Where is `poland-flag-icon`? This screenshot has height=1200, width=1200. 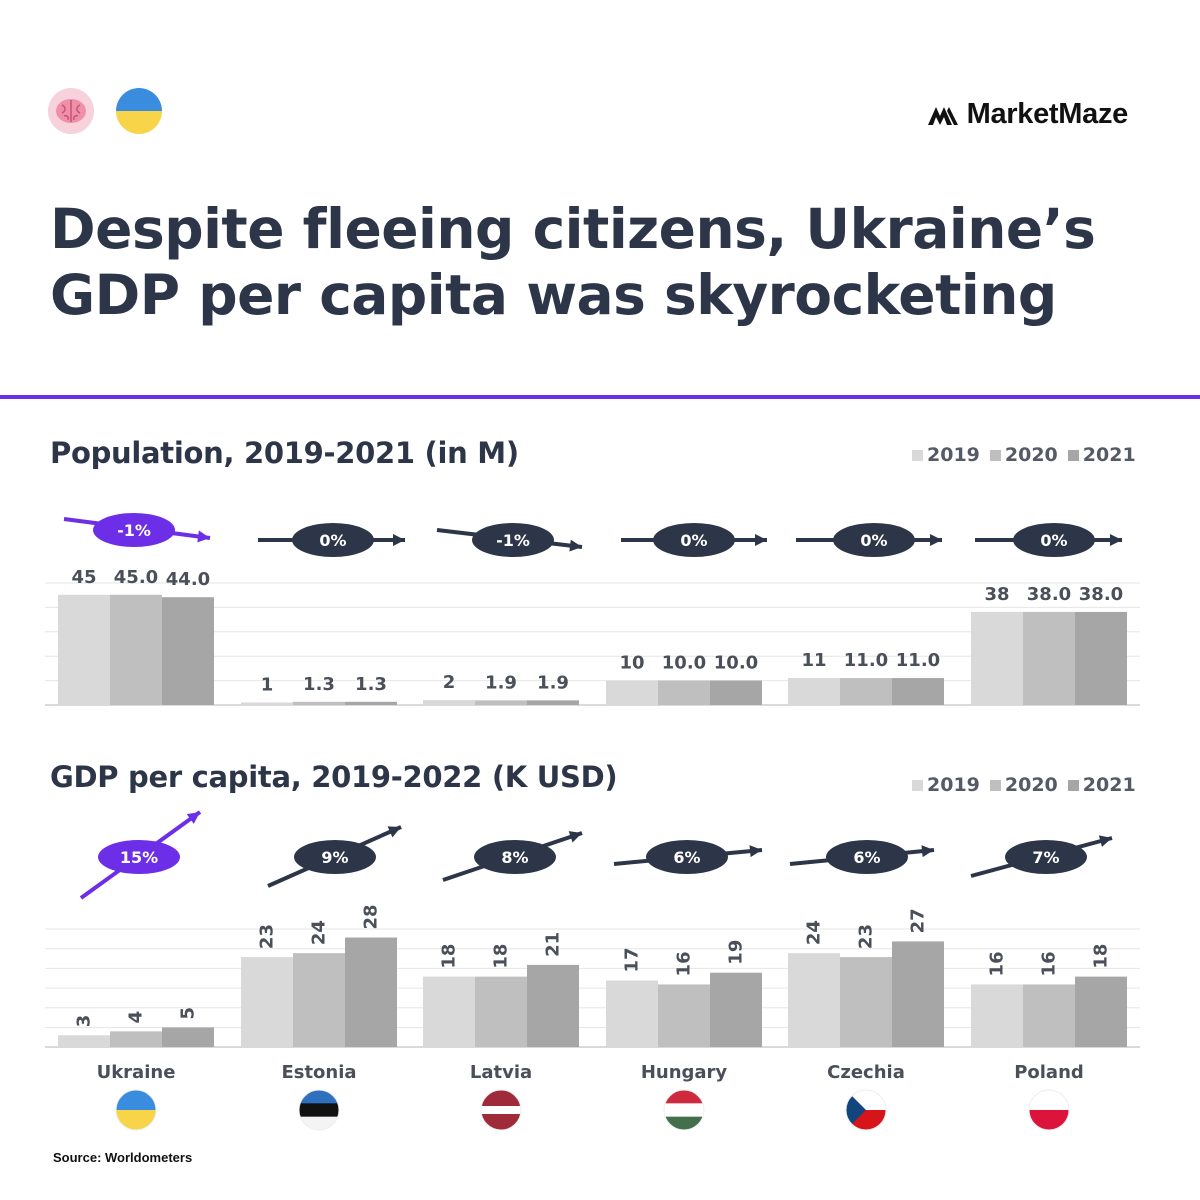 poland-flag-icon is located at coordinates (1049, 1110).